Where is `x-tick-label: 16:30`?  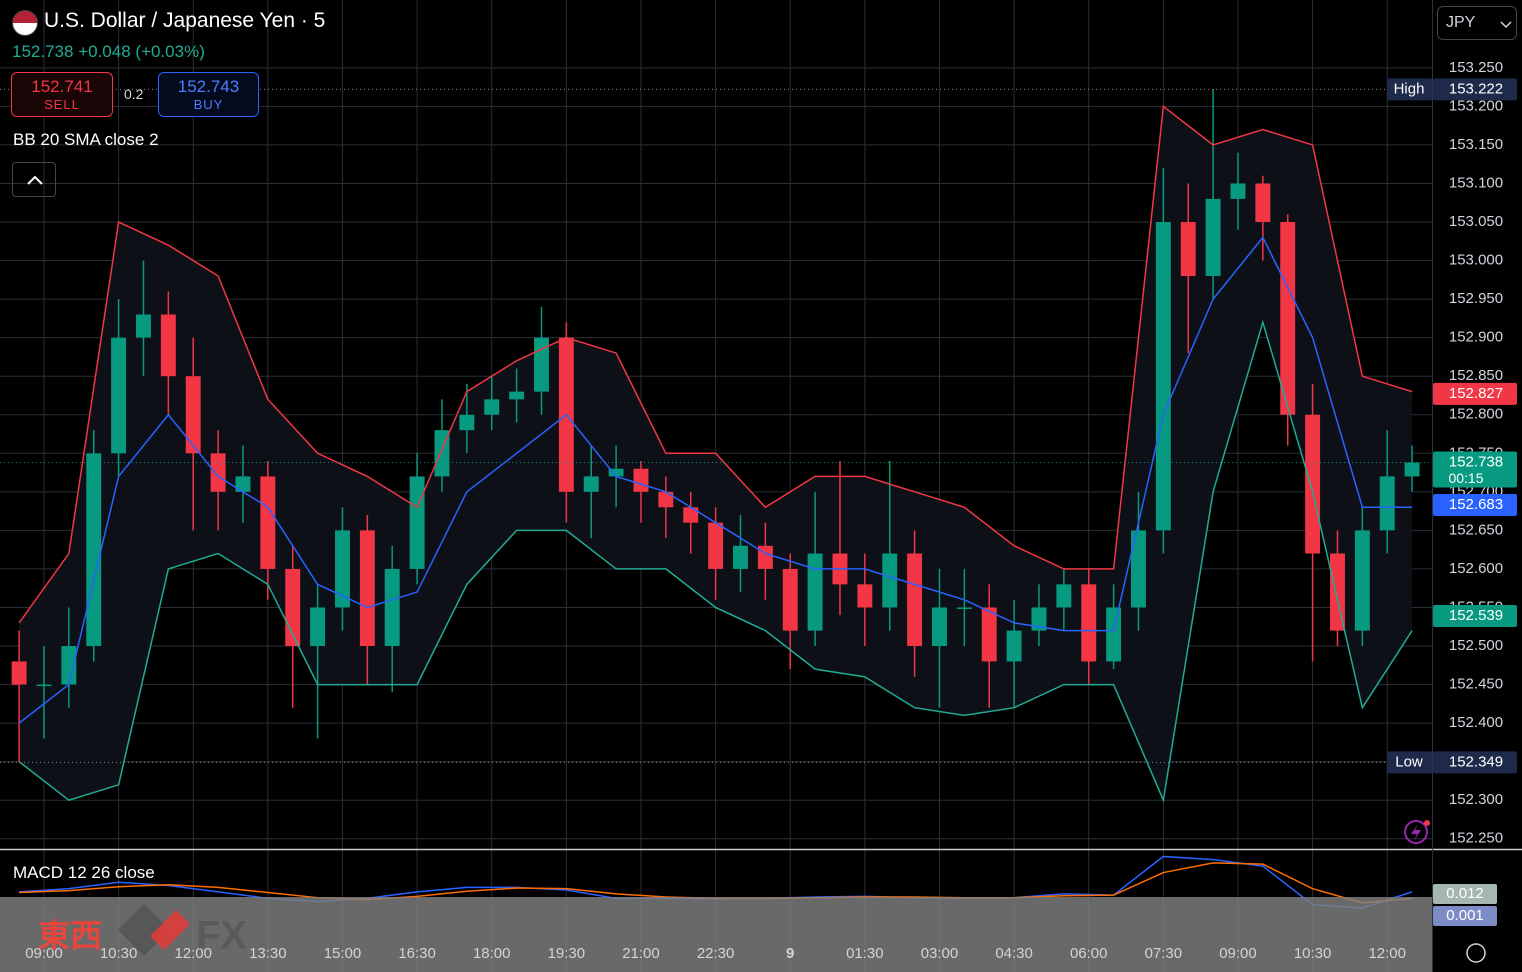
x-tick-label: 16:30 is located at coordinates (417, 953).